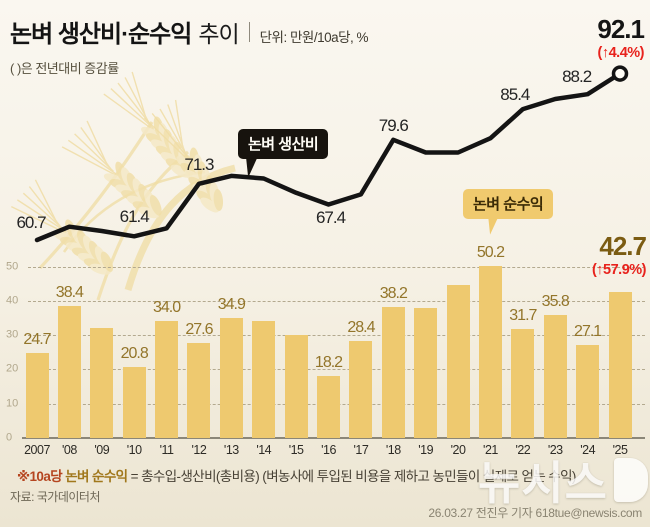 This screenshot has width=650, height=527. What do you see at coordinates (31, 222) in the screenshot?
I see `line-value-label: 60.7` at bounding box center [31, 222].